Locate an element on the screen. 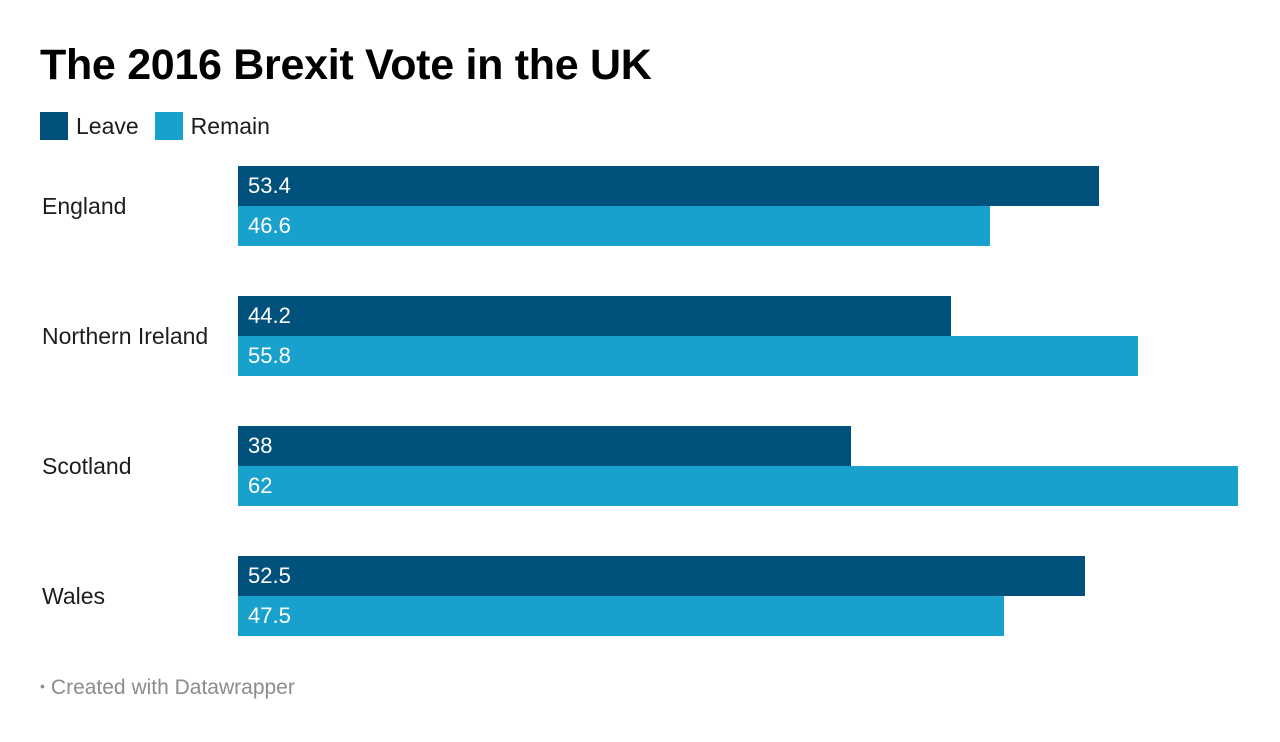 This screenshot has height=742, width=1280. bar-england-remain: 46.6 is located at coordinates (614, 226).